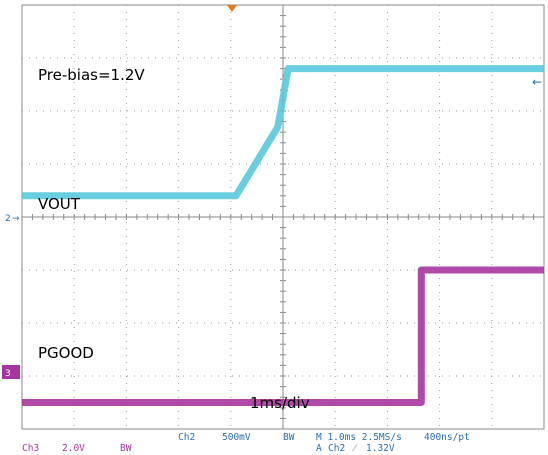 The width and height of the screenshot is (548, 455). Describe the element at coordinates (319, 448) in the screenshot. I see `trigger-mode: A` at that location.